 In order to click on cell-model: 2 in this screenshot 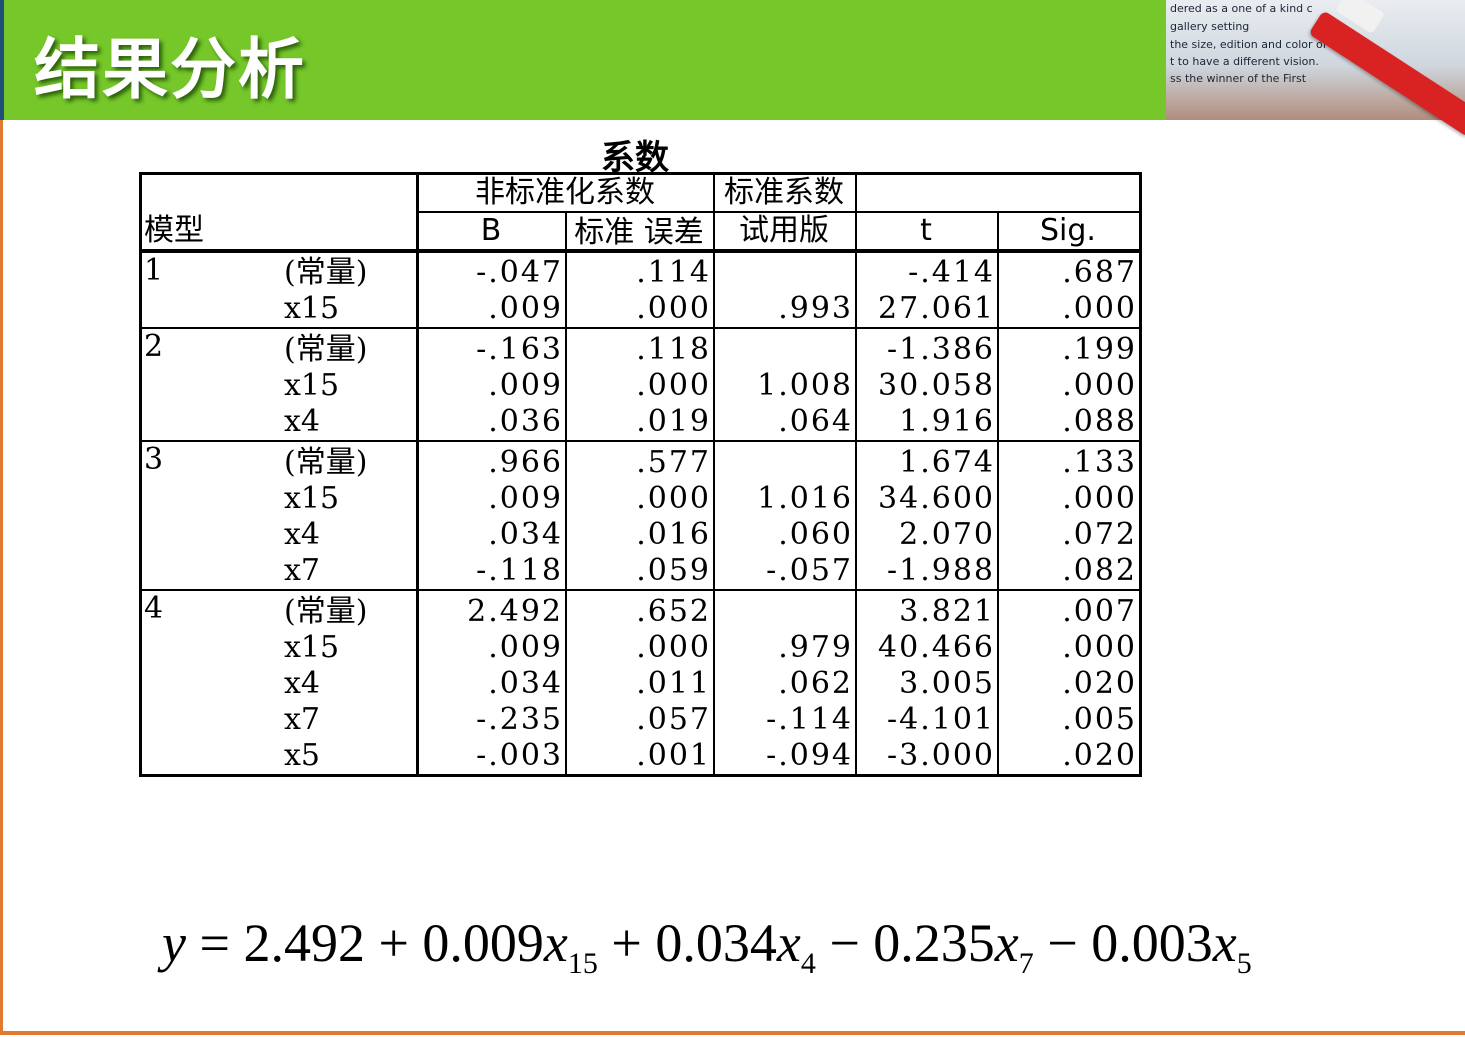, I will do `click(154, 346)`.